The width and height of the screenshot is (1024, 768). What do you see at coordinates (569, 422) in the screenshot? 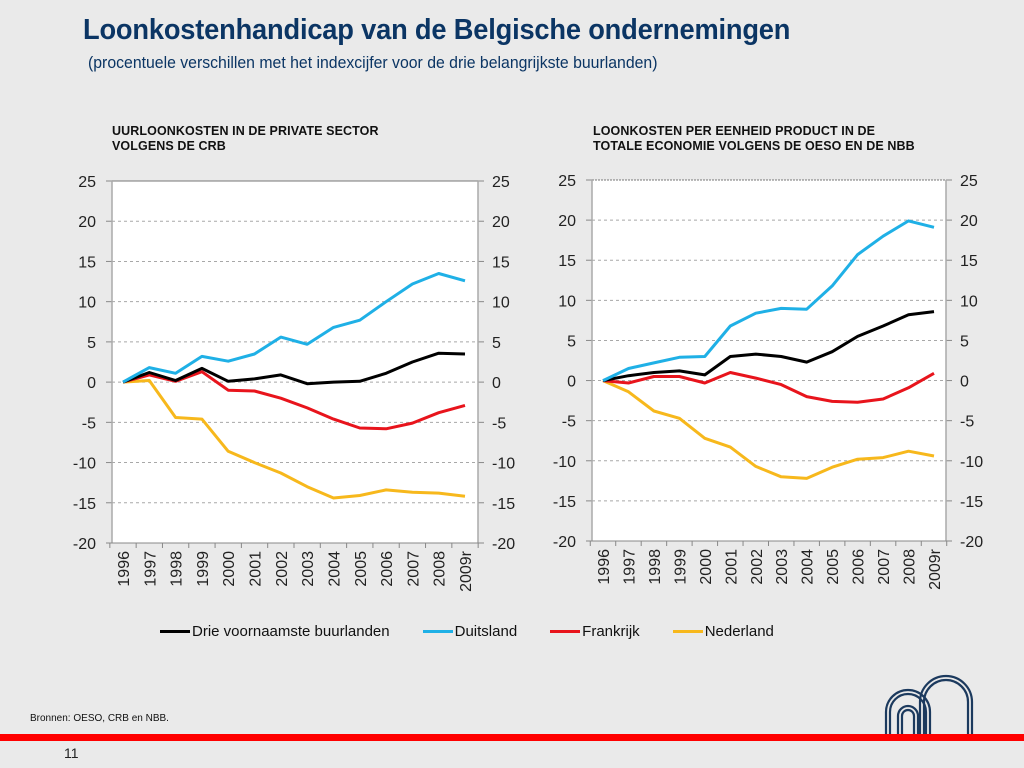
I see `chart-2-ytick-label-left: -5` at bounding box center [569, 422].